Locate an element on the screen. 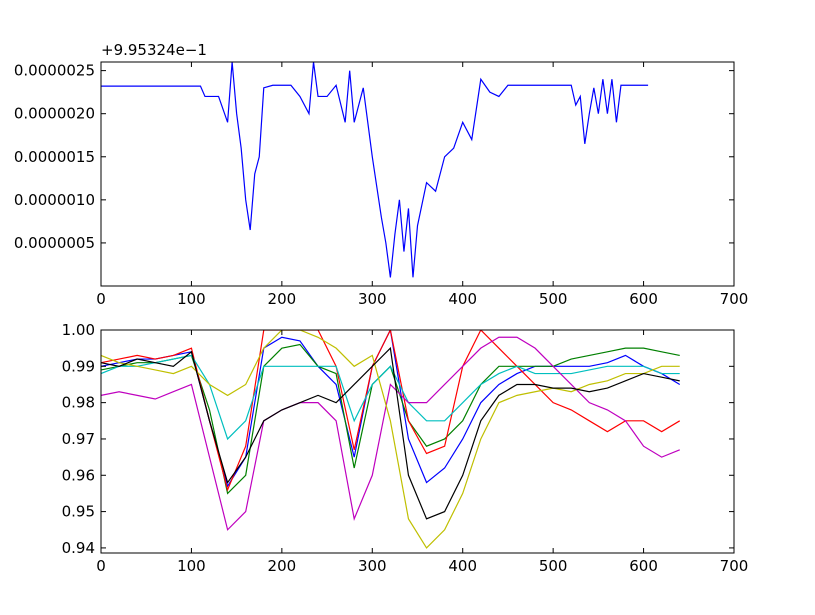 Image resolution: width=815 pixels, height=615 pixels. data-line is located at coordinates (390, 397).